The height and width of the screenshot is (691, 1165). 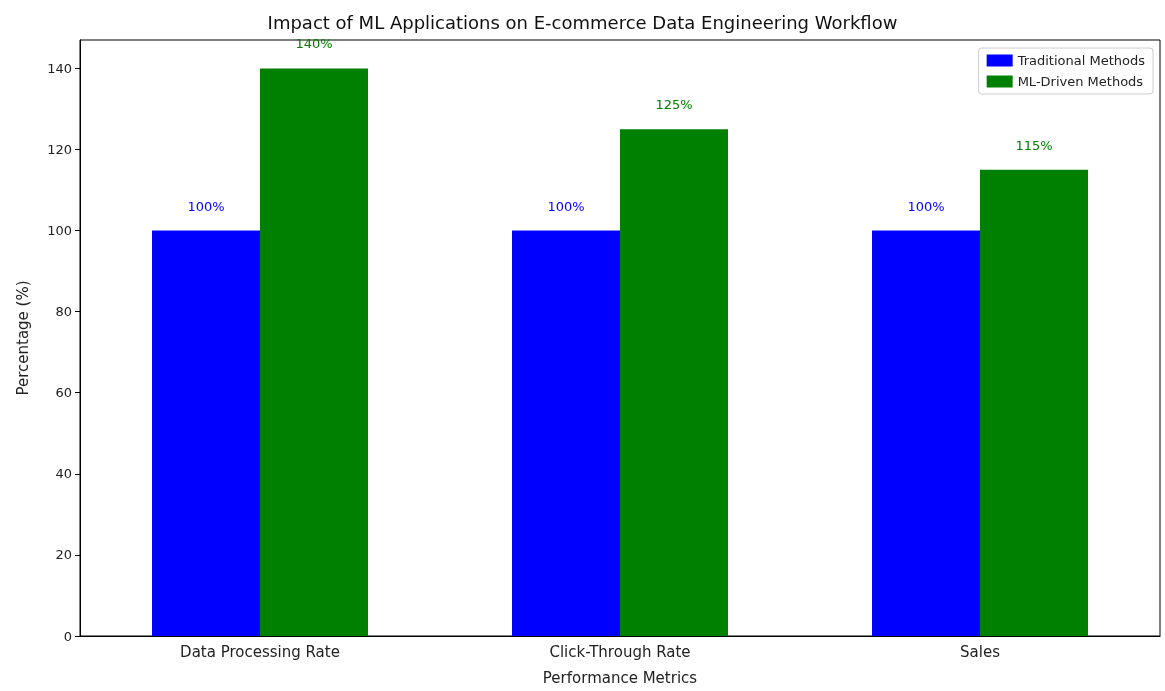 What do you see at coordinates (674, 105) in the screenshot?
I see `data-label: 125%` at bounding box center [674, 105].